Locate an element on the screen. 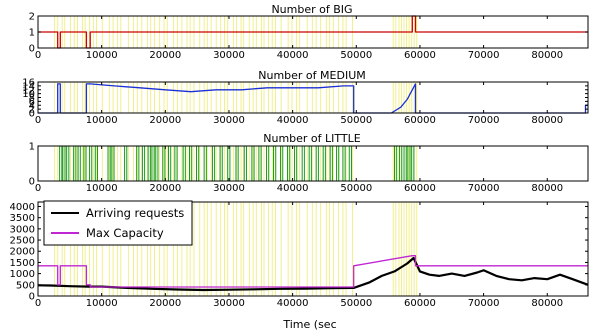 The image size is (593, 331). legend-box is located at coordinates (118, 223).